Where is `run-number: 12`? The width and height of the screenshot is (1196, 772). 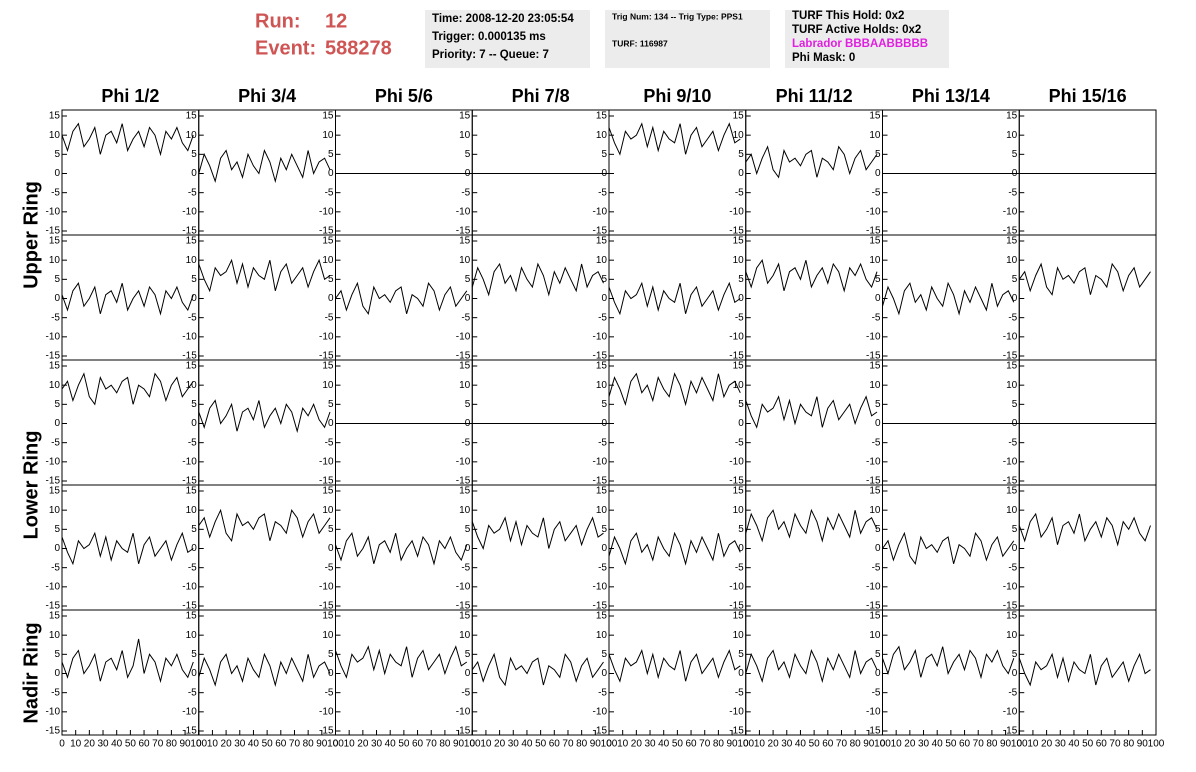 run-number: 12 is located at coordinates (336, 21).